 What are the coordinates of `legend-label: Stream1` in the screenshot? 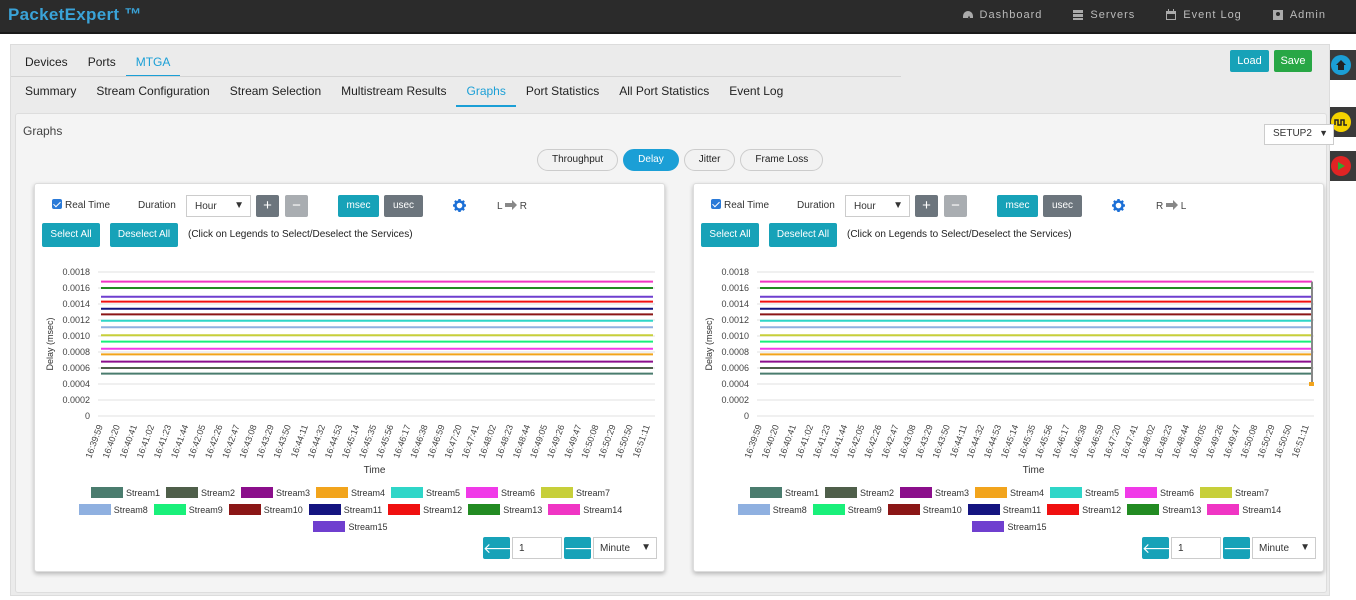 It's located at (142, 492).